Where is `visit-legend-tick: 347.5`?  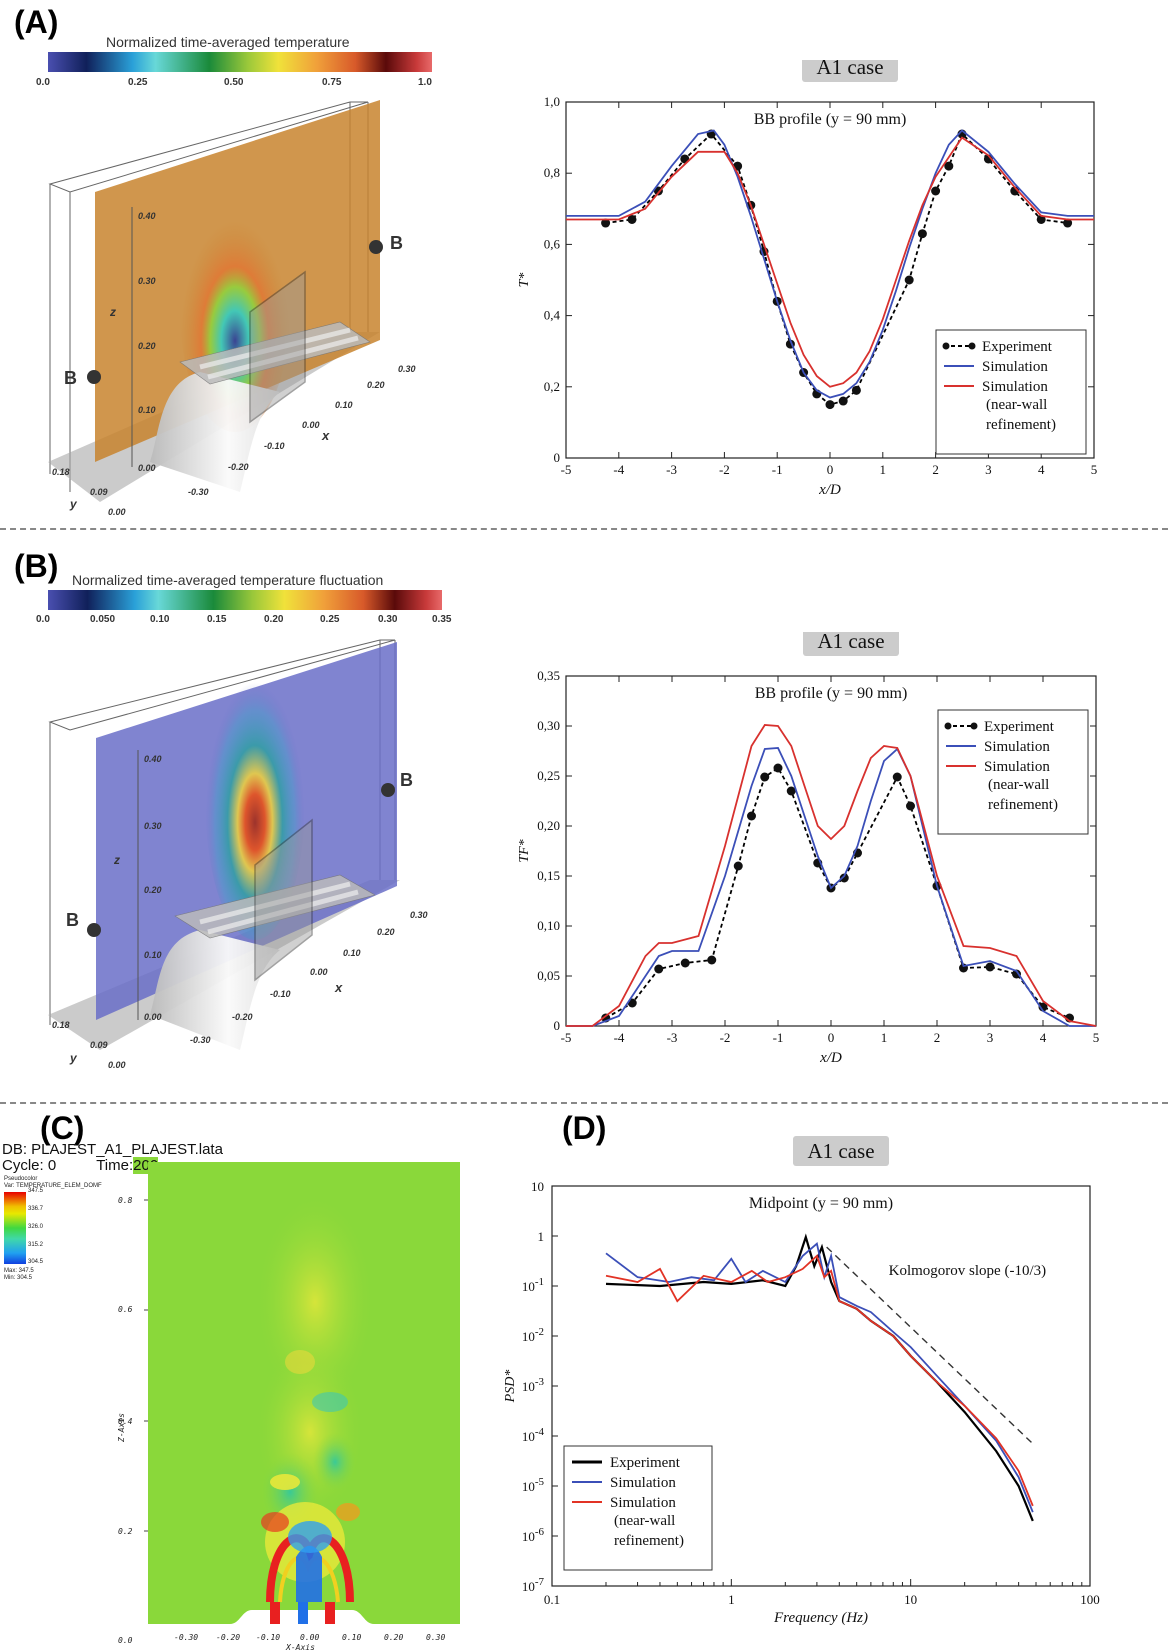
visit-legend-tick: 347.5 is located at coordinates (36, 1191).